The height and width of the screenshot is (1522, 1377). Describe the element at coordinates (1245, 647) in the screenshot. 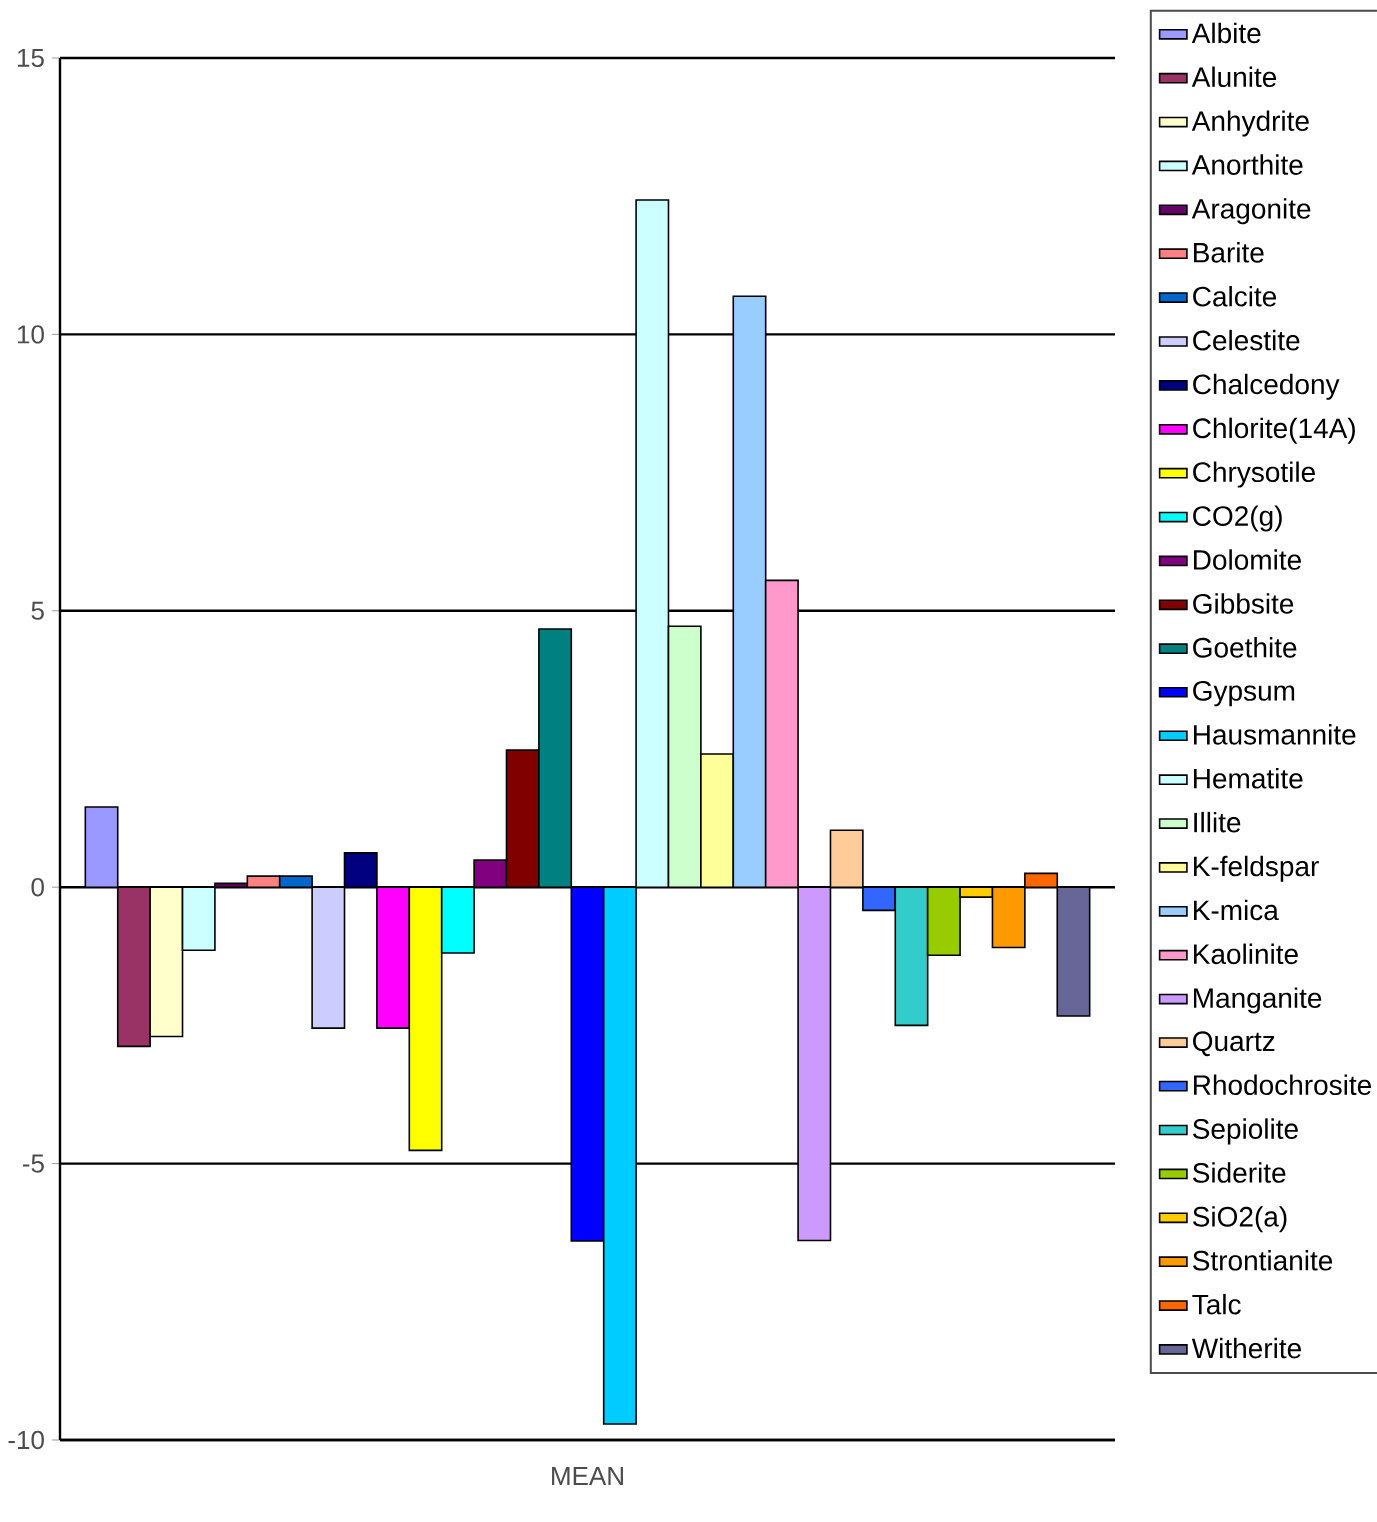

I see `legend-label: Goethite` at that location.